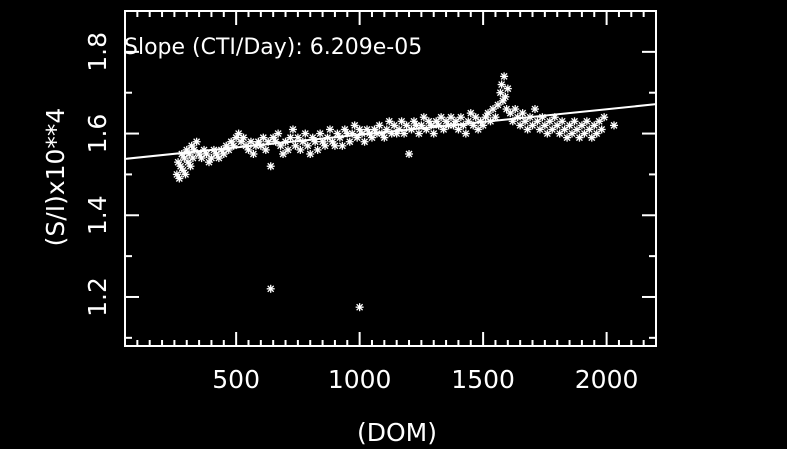 This screenshot has width=787, height=449. I want to click on x-tick-label: 500, so click(236, 379).